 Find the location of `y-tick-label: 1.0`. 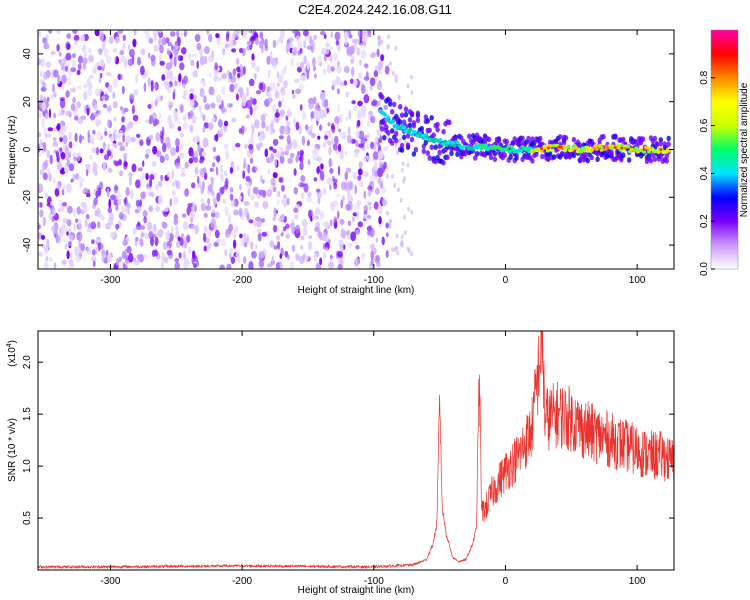

y-tick-label: 1.0 is located at coordinates (27, 466).